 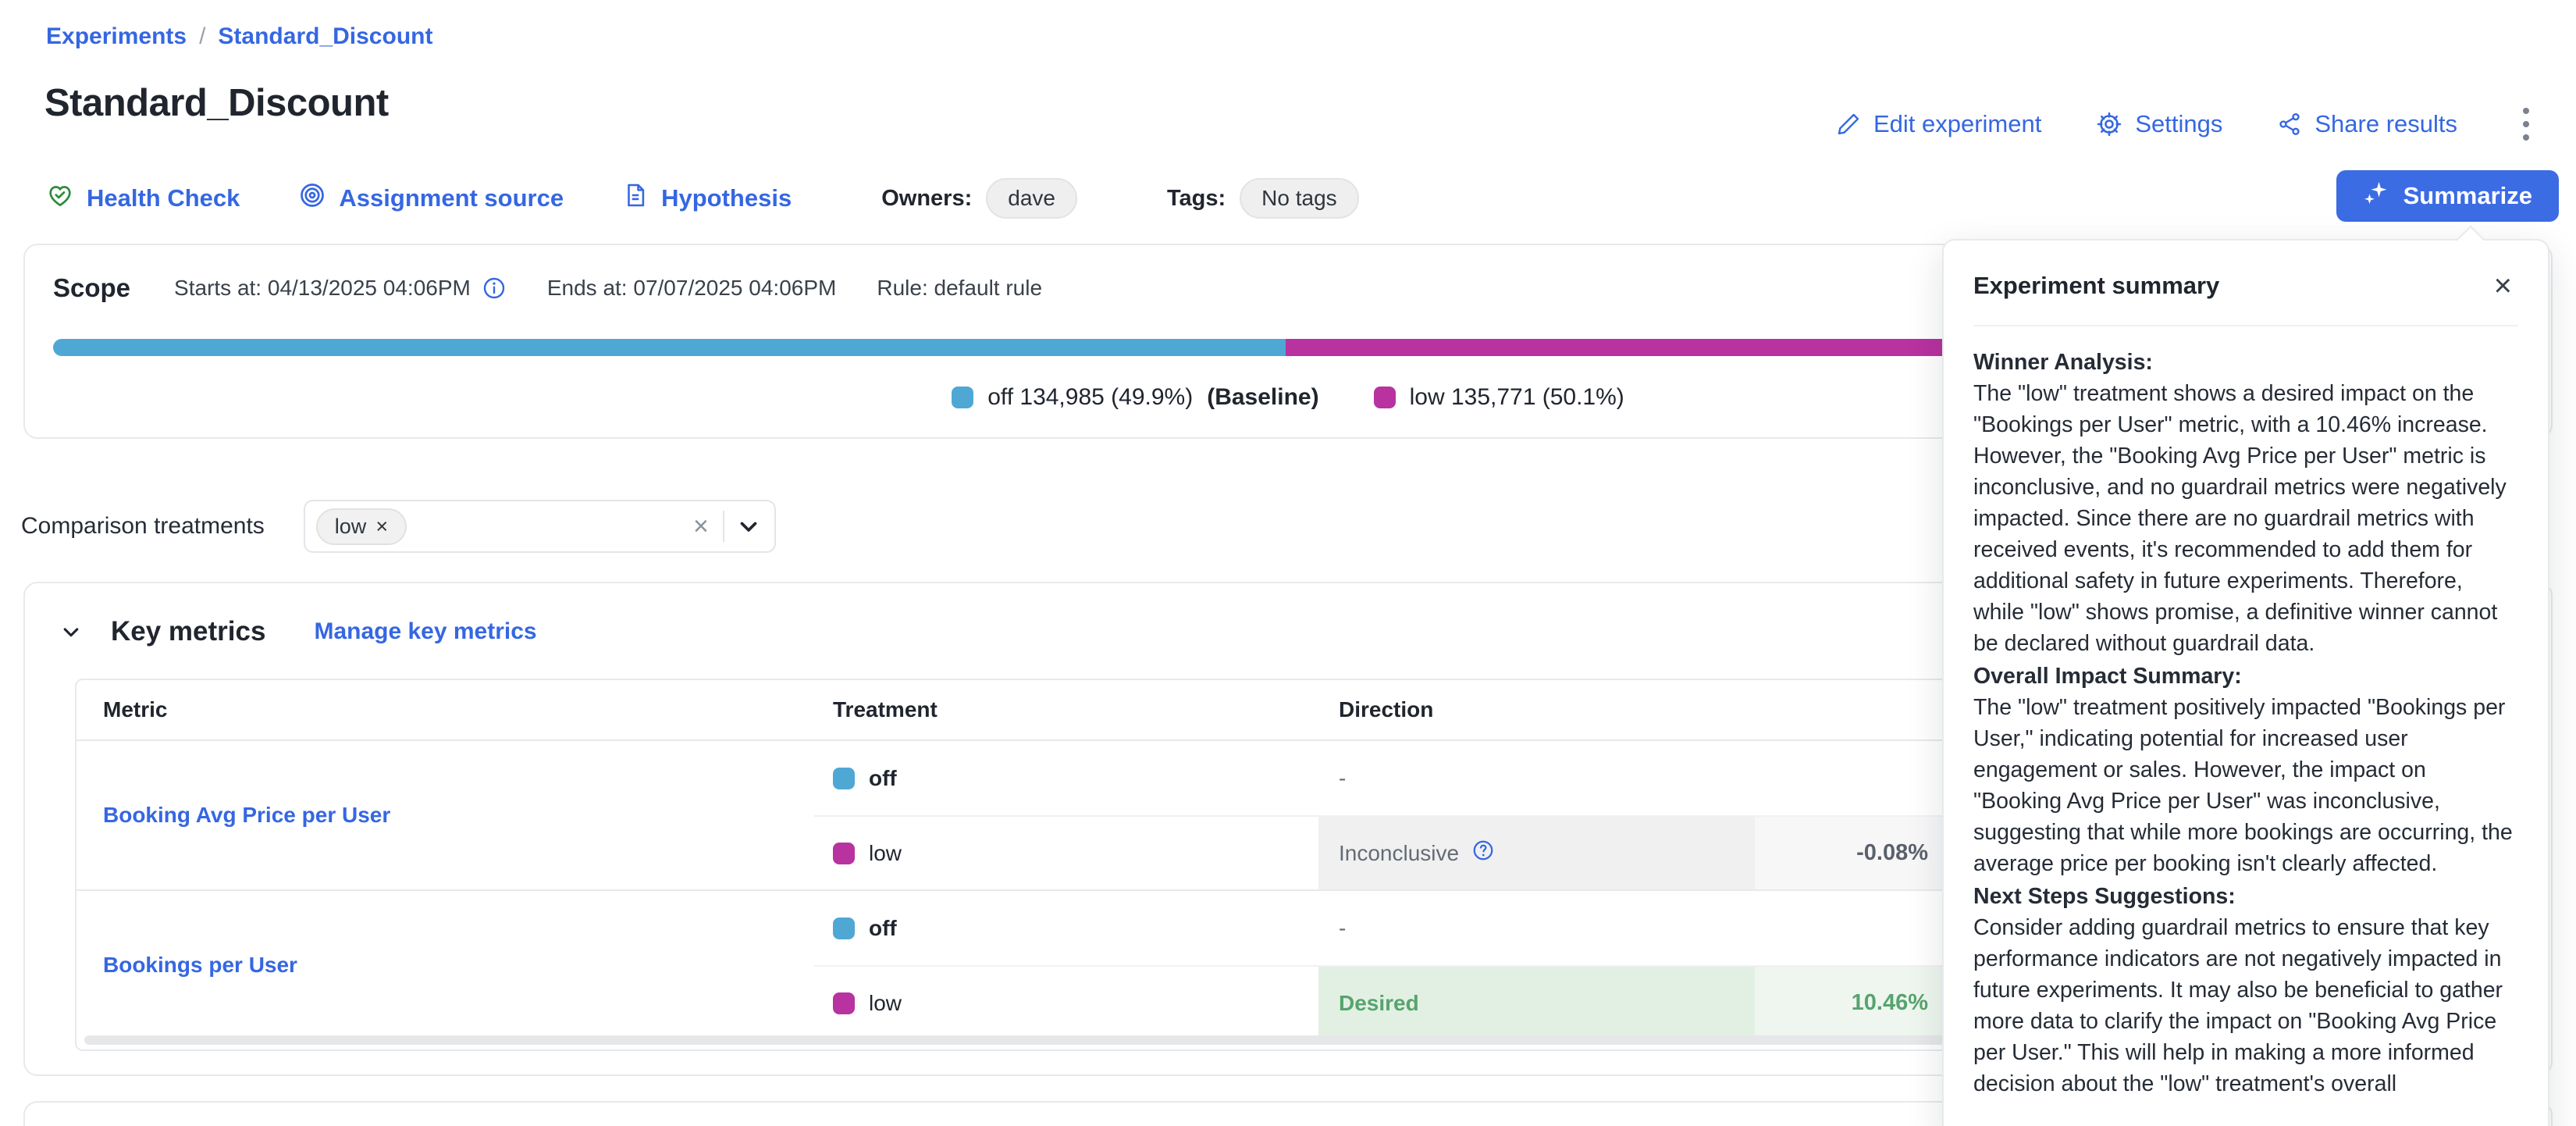 I want to click on hypothesis-label: Hypothesis, so click(x=726, y=198).